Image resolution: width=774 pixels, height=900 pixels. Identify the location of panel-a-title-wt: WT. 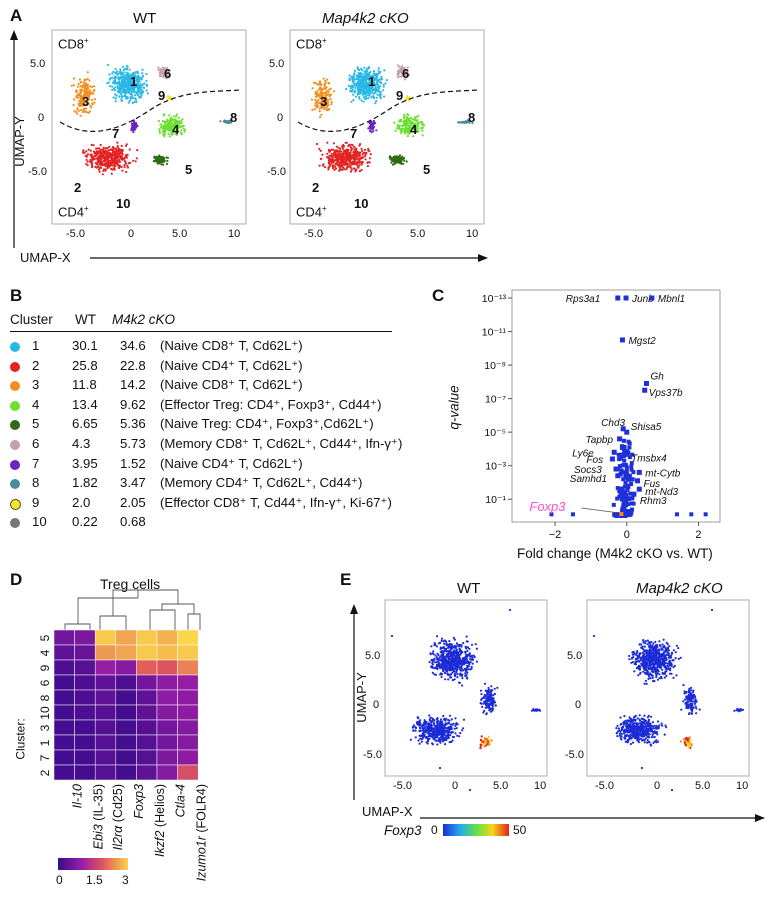
(145, 18).